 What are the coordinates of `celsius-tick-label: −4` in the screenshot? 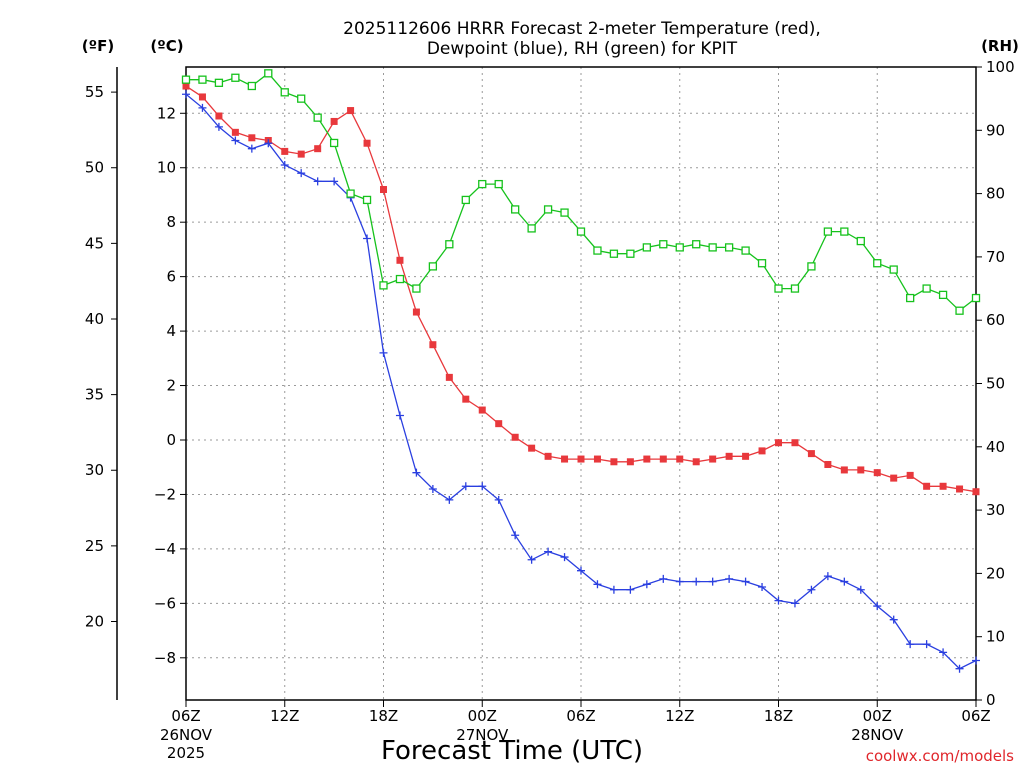 It's located at (165, 549).